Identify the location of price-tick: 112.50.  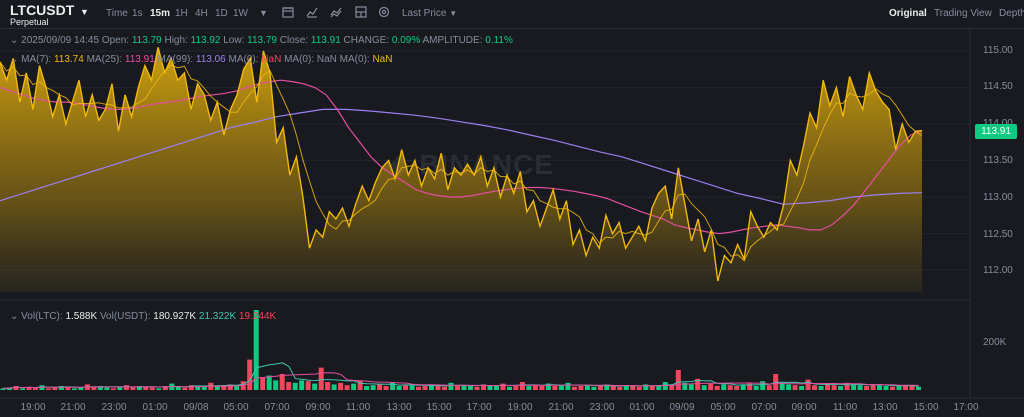
(998, 234).